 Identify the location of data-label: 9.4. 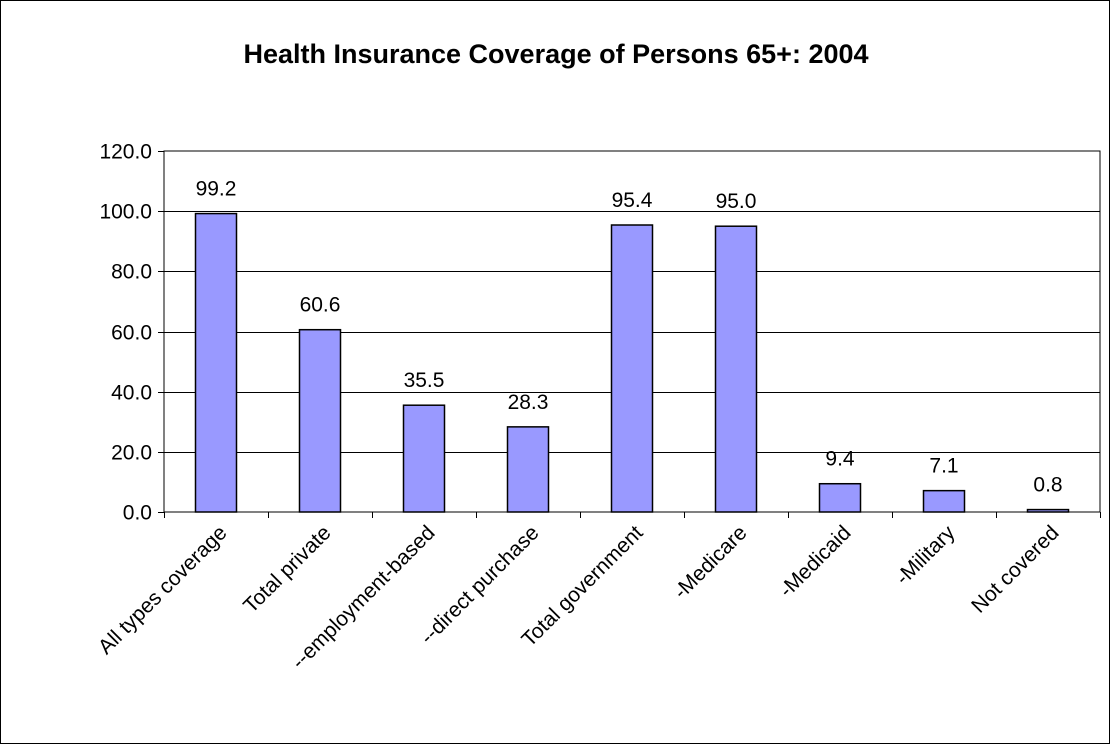
(840, 459).